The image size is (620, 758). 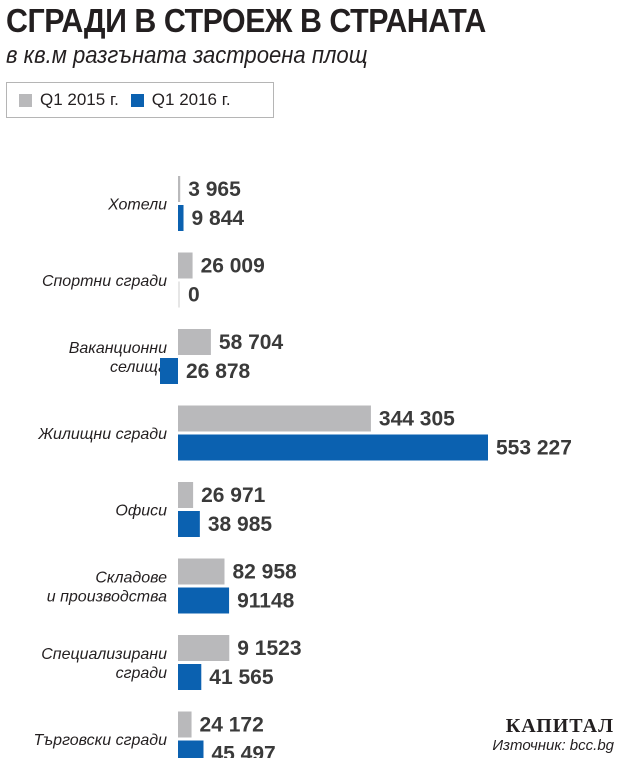 I want to click on category-label: Специализирани сгради, so click(x=104, y=664).